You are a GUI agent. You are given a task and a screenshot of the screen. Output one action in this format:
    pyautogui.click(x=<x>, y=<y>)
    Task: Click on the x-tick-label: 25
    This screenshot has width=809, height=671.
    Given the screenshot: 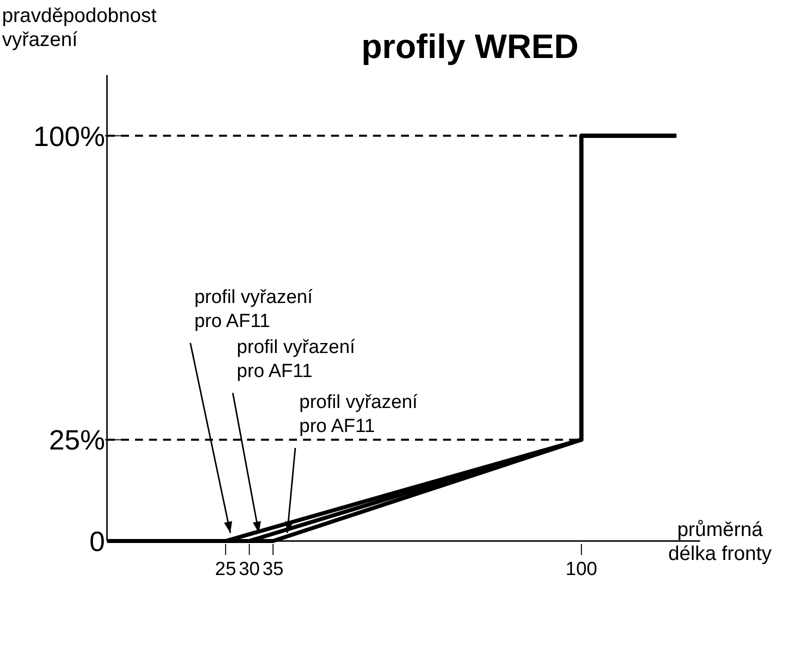 What is the action you would take?
    pyautogui.click(x=225, y=569)
    